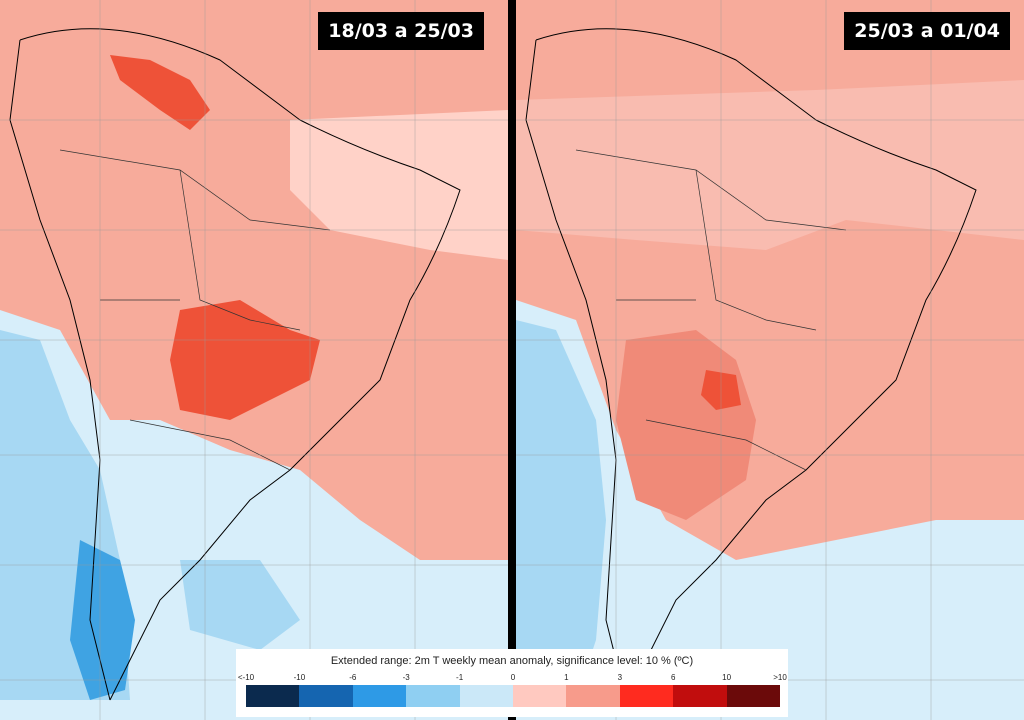  I want to click on neutral-zone-northeast, so click(399, 185).